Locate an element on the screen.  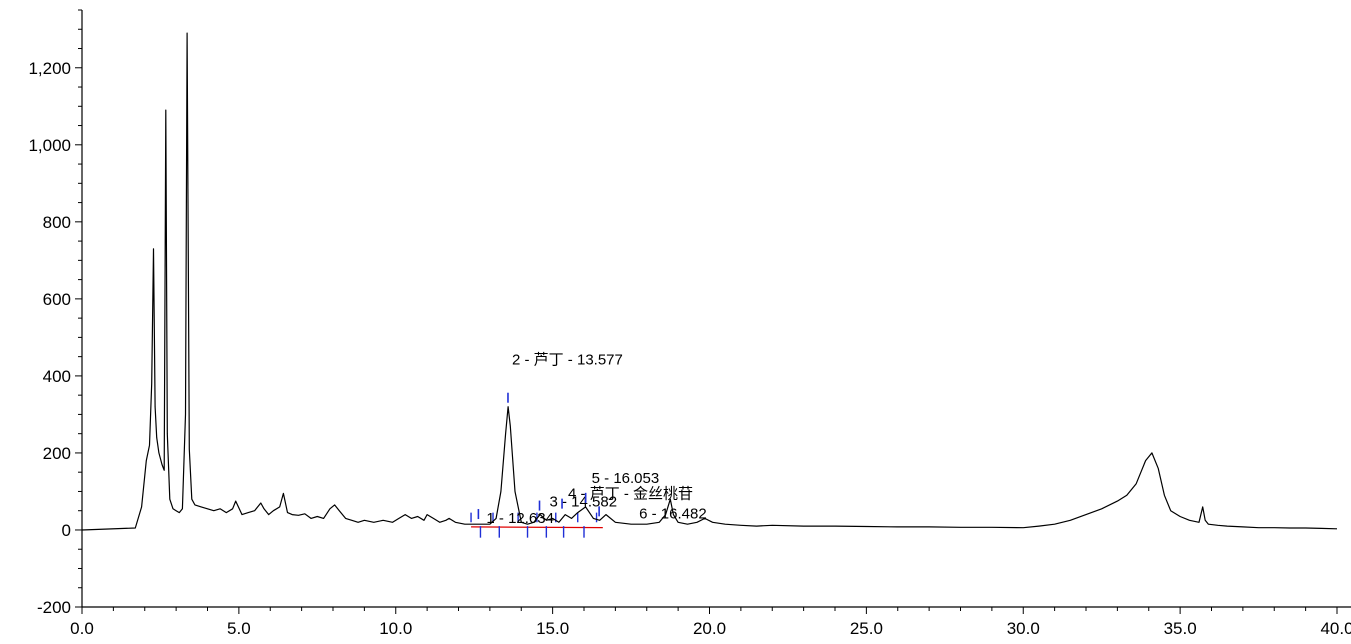
y-tick-label: -200 is located at coordinates (54, 607).